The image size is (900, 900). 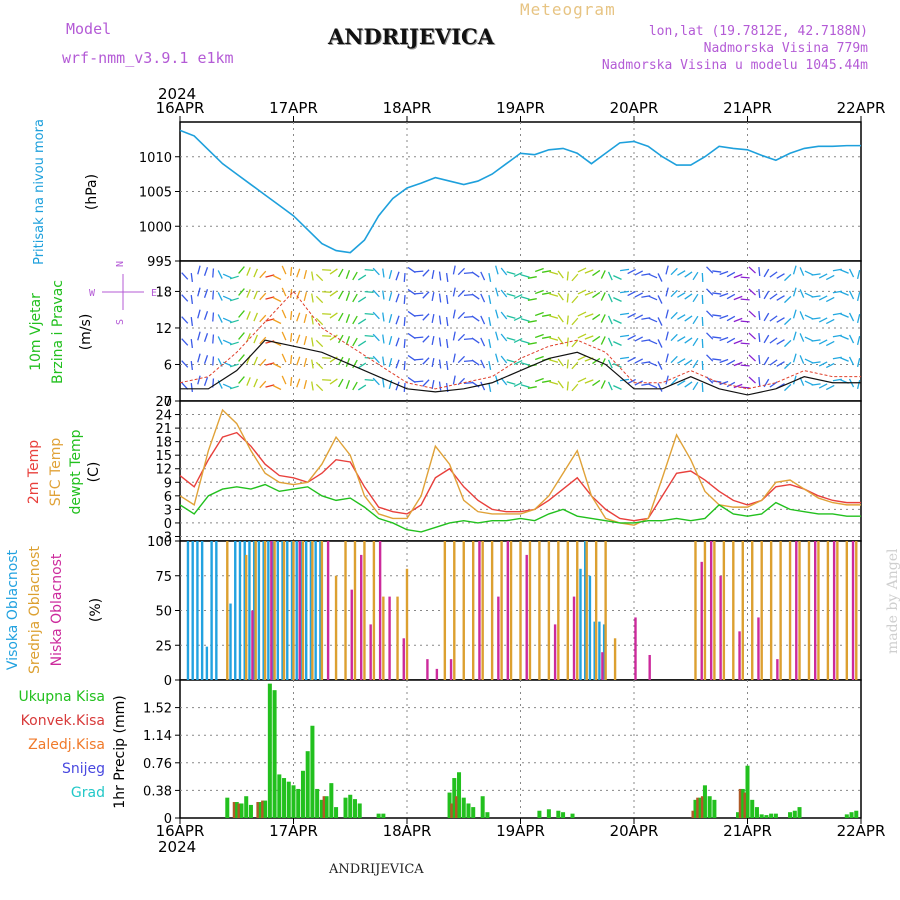 I want to click on xtick-bottom-label: 21APR, so click(x=747, y=831).